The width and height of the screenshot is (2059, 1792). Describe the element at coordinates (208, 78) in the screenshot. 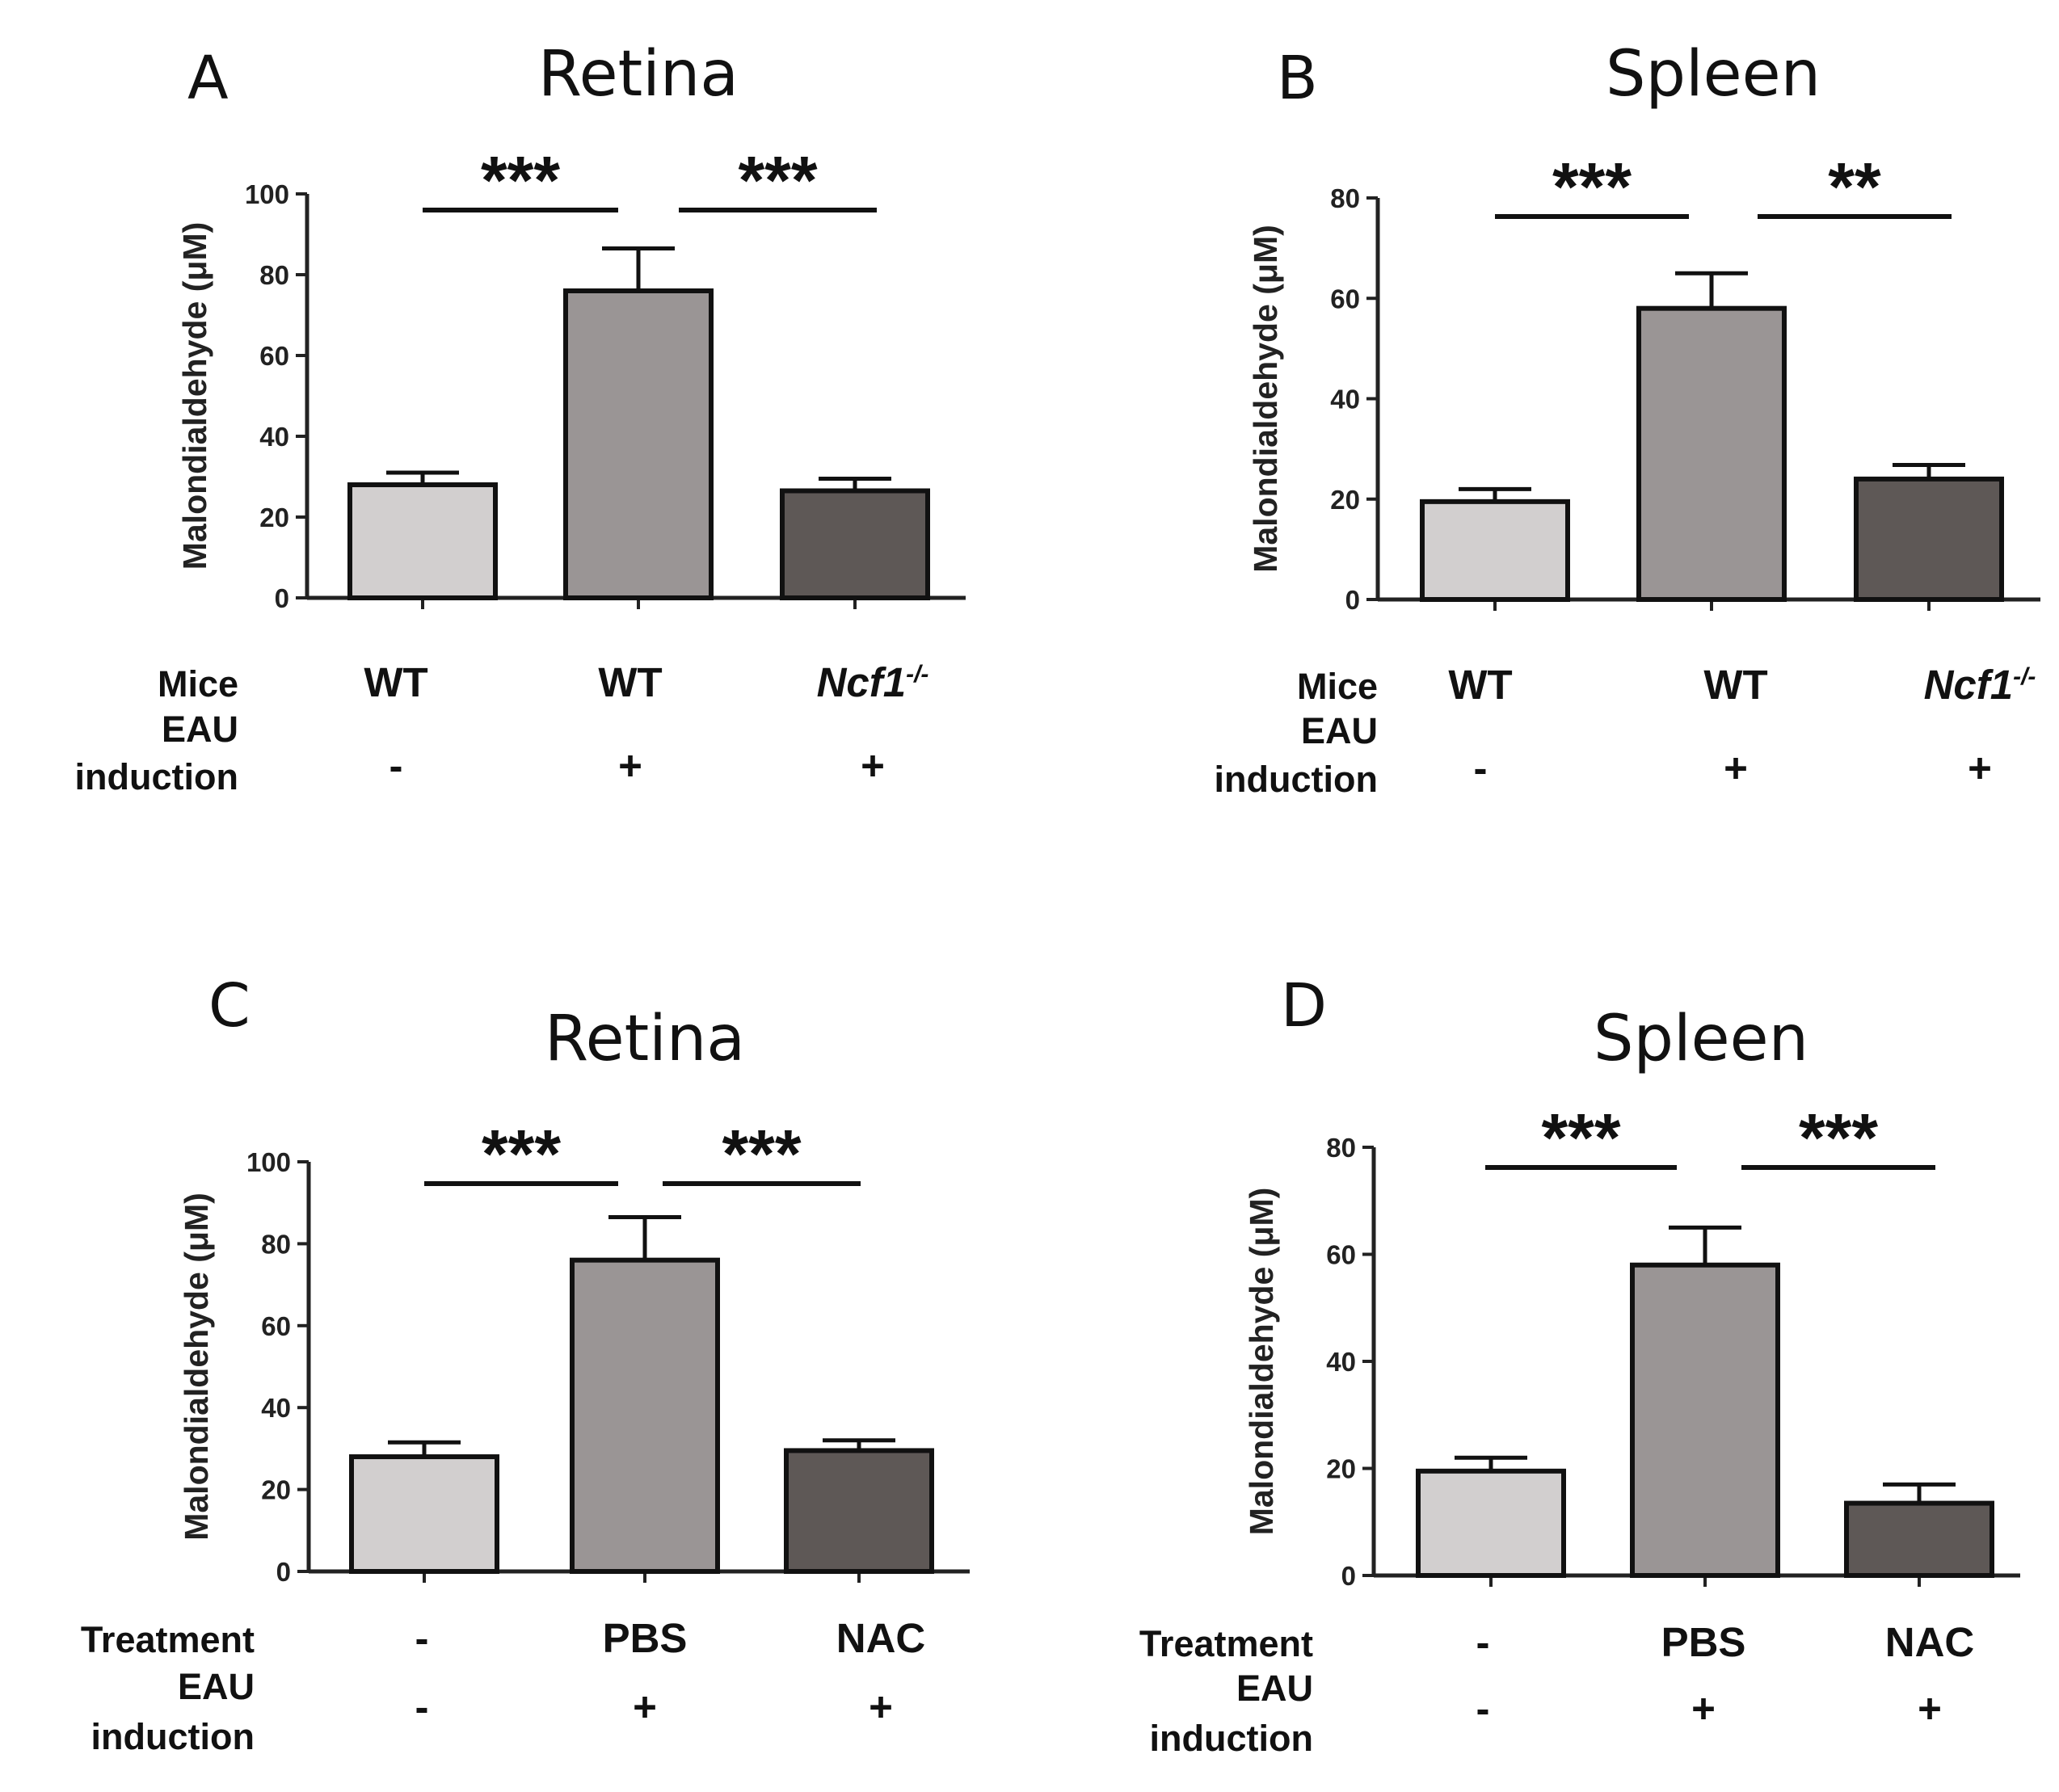

I see `panel-letter: A` at that location.